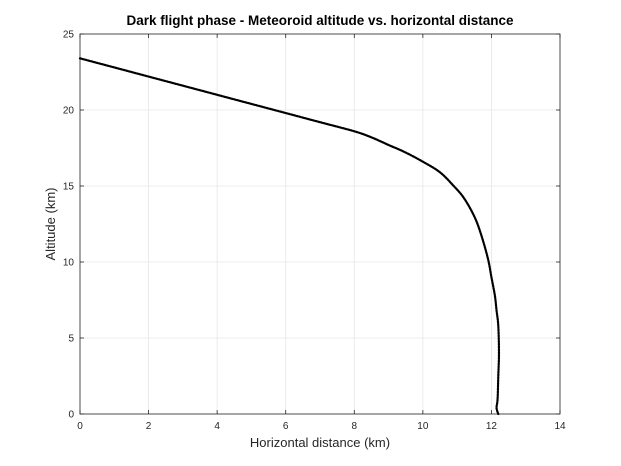 The width and height of the screenshot is (621, 466). I want to click on y-tick-label: 20, so click(69, 111).